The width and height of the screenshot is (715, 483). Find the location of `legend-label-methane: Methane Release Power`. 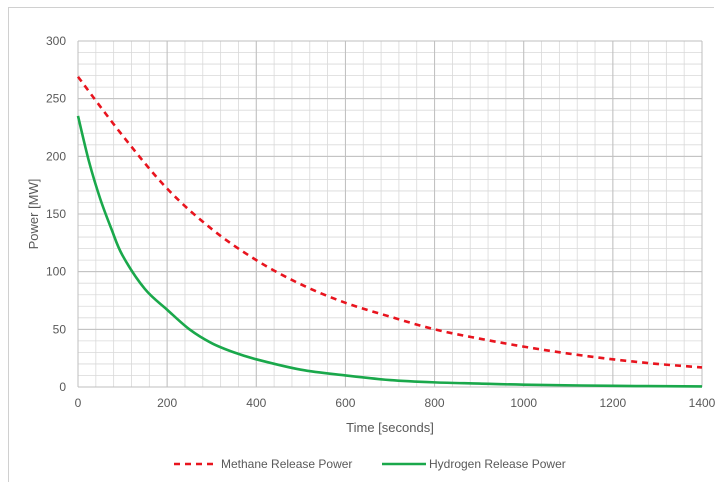

legend-label-methane: Methane Release Power is located at coordinates (286, 464).